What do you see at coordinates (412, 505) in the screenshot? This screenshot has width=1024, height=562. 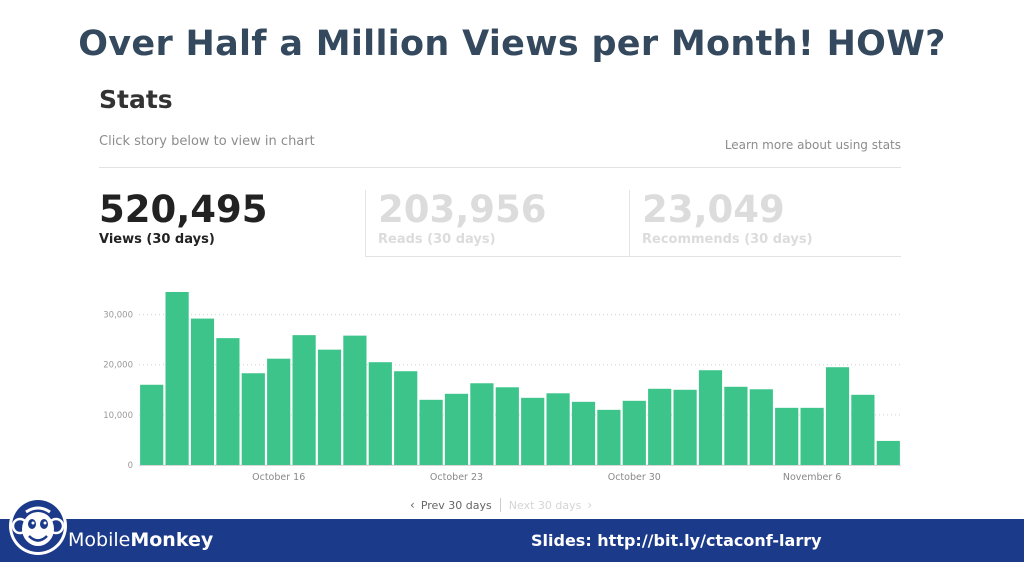 I see `chevron-left-icon: ‹` at bounding box center [412, 505].